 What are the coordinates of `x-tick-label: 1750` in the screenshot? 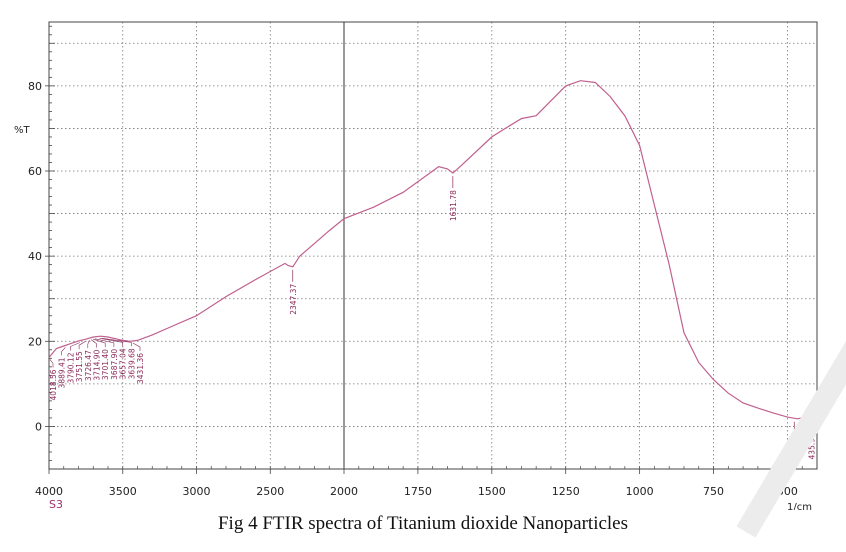 It's located at (418, 491).